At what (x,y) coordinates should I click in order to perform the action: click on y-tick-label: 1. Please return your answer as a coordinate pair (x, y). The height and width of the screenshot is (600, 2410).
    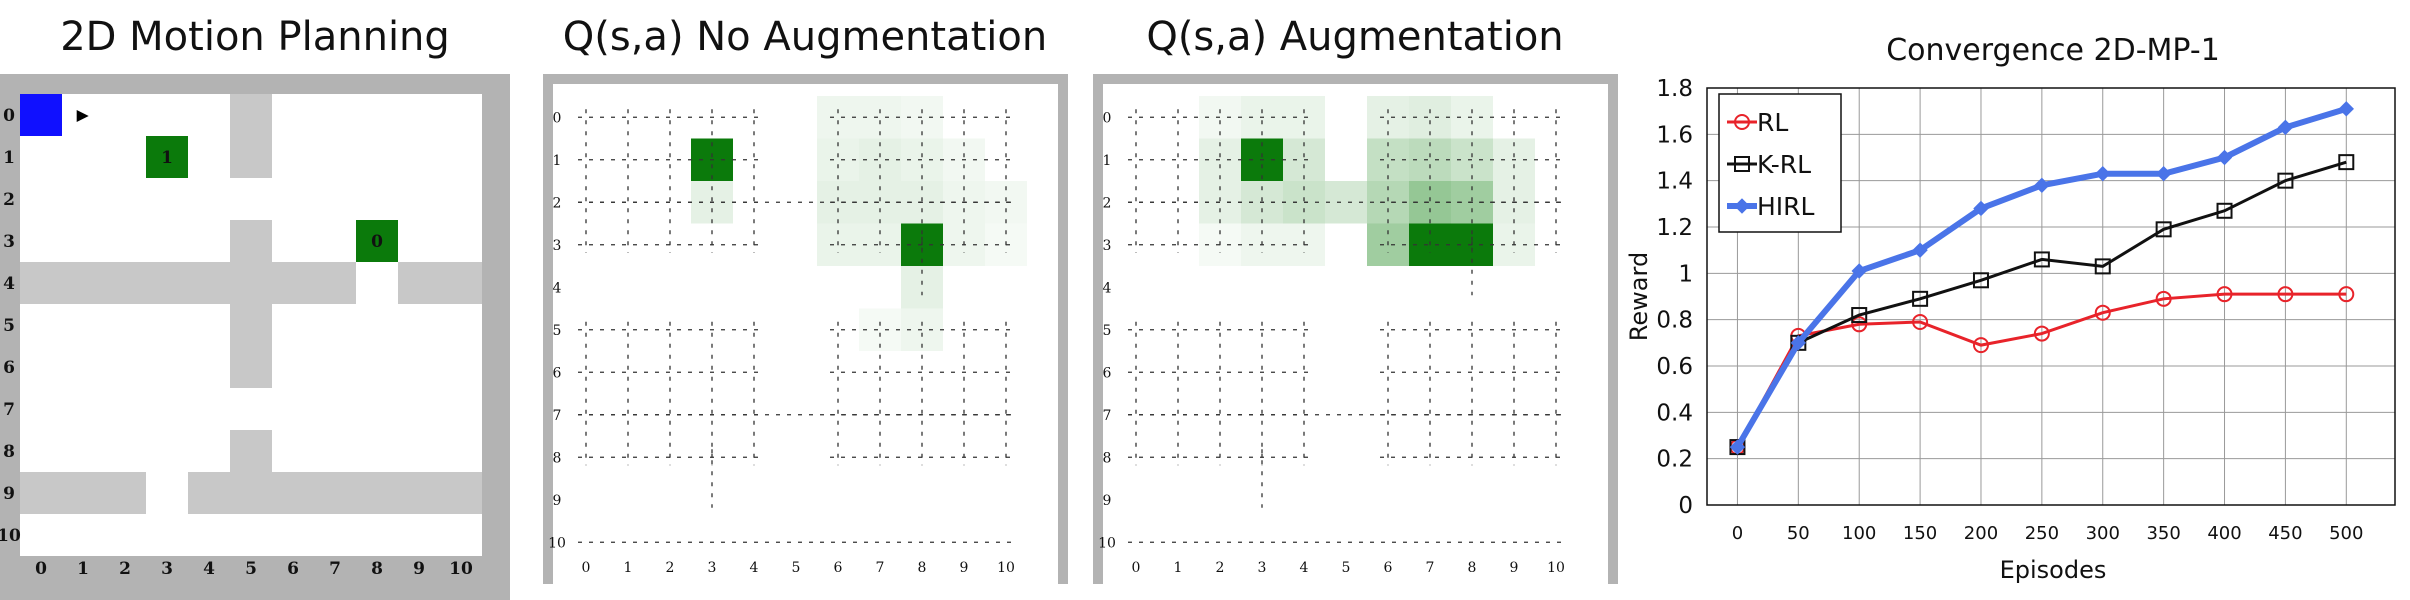
    Looking at the image, I should click on (1107, 161).